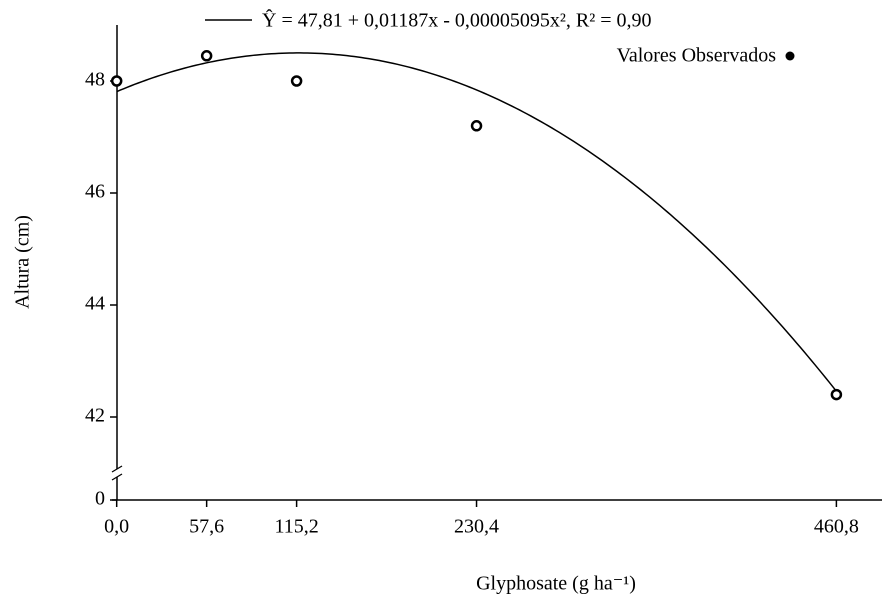 The height and width of the screenshot is (605, 893). What do you see at coordinates (476, 527) in the screenshot?
I see `x-tick-label: 230,4` at bounding box center [476, 527].